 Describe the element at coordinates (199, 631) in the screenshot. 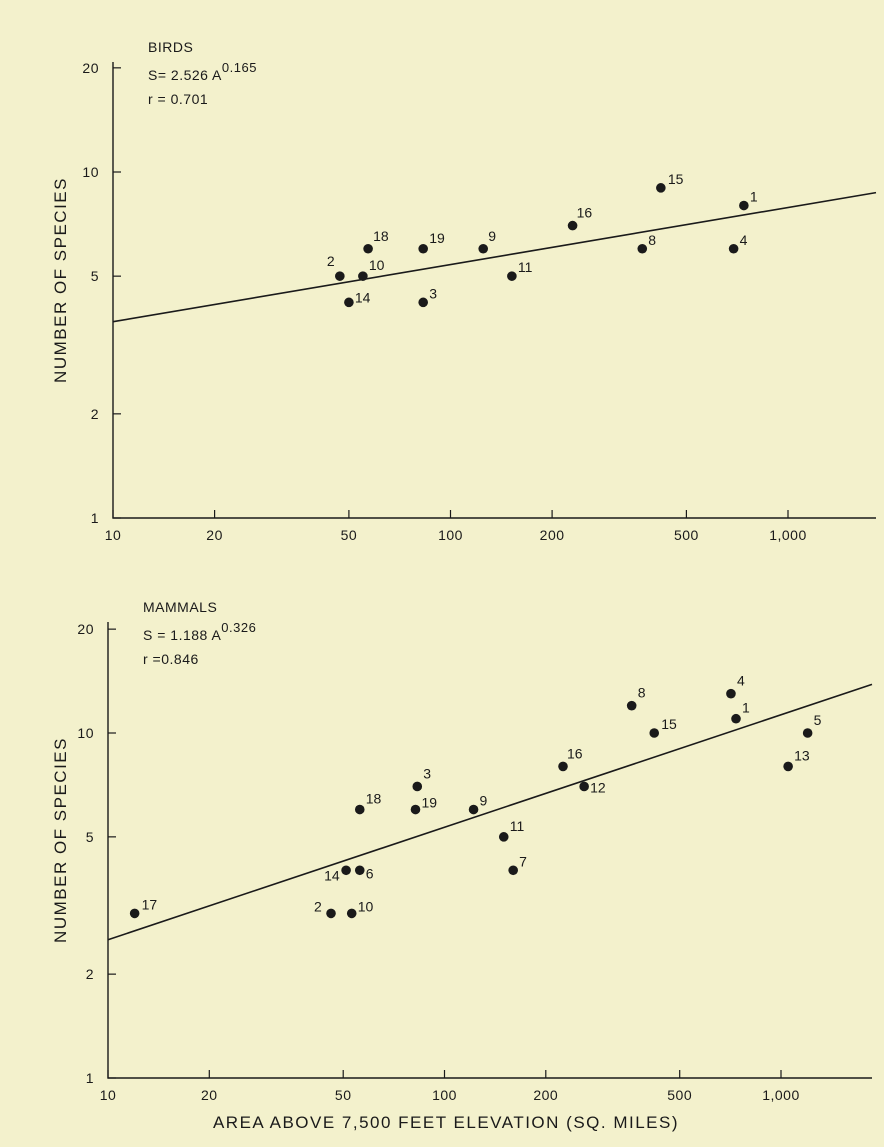

I see `mammals-equation: S = 1.188 A0.326` at that location.